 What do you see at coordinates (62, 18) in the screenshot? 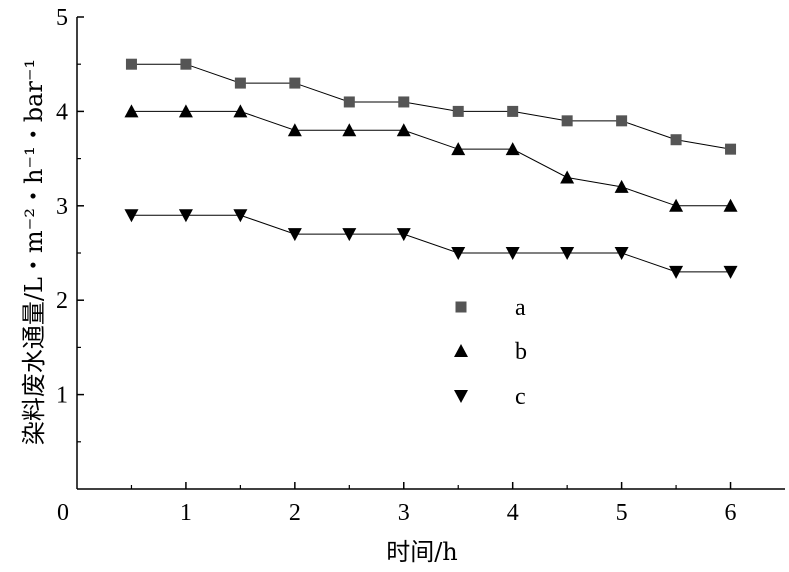
I see `y-tick-label: 5` at bounding box center [62, 18].